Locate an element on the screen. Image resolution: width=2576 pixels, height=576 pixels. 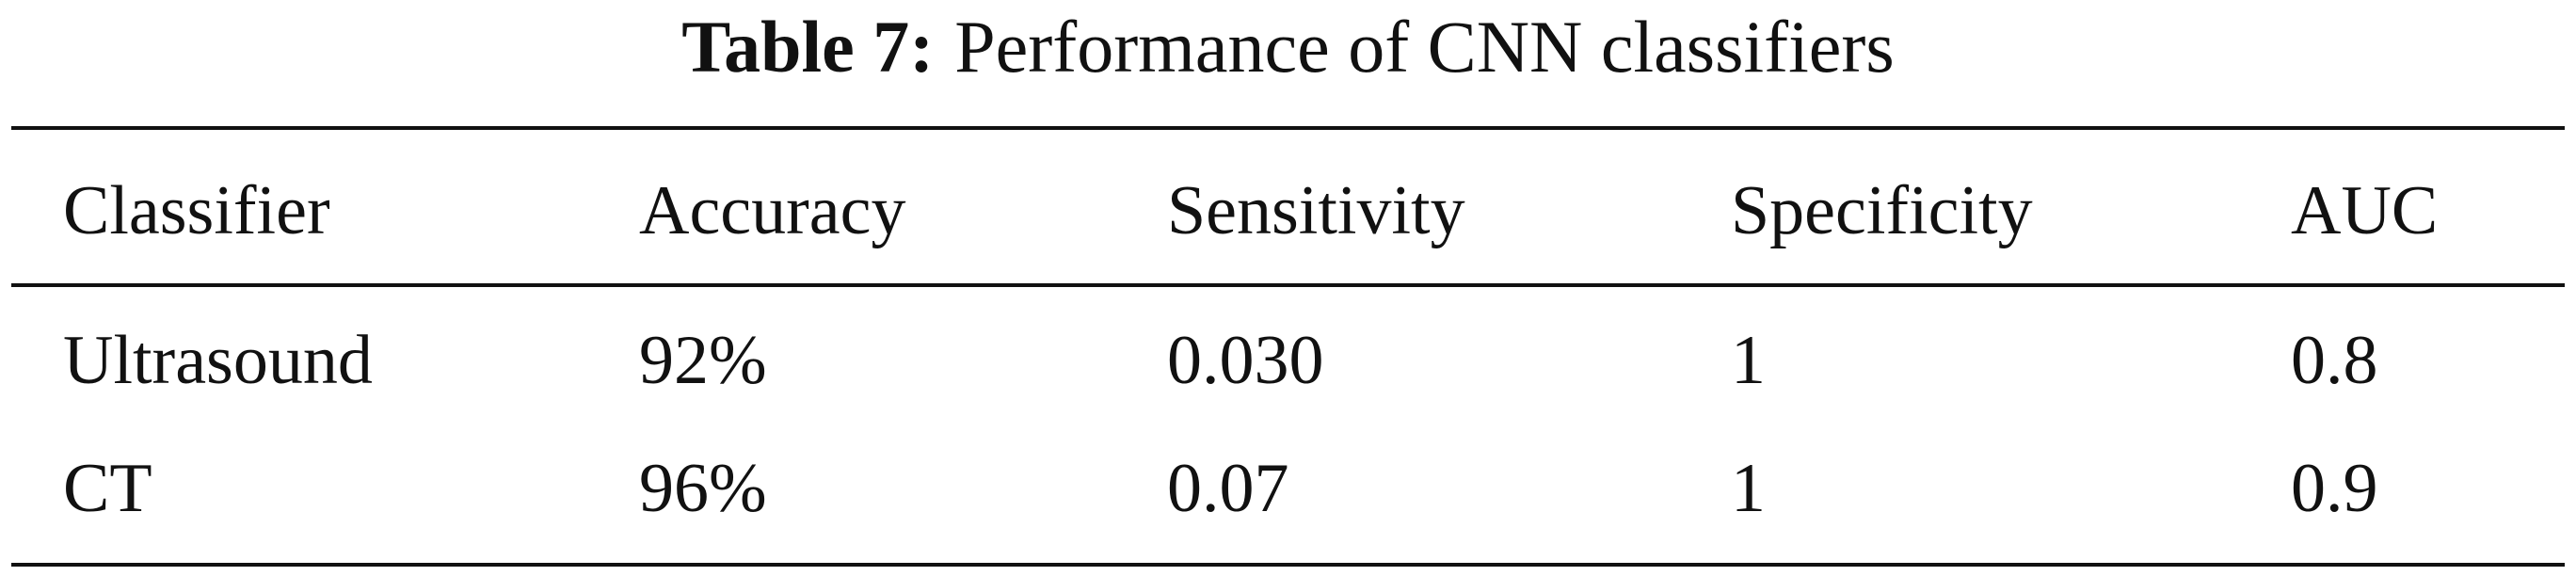
header-cell: Sensitivity is located at coordinates (1316, 210).